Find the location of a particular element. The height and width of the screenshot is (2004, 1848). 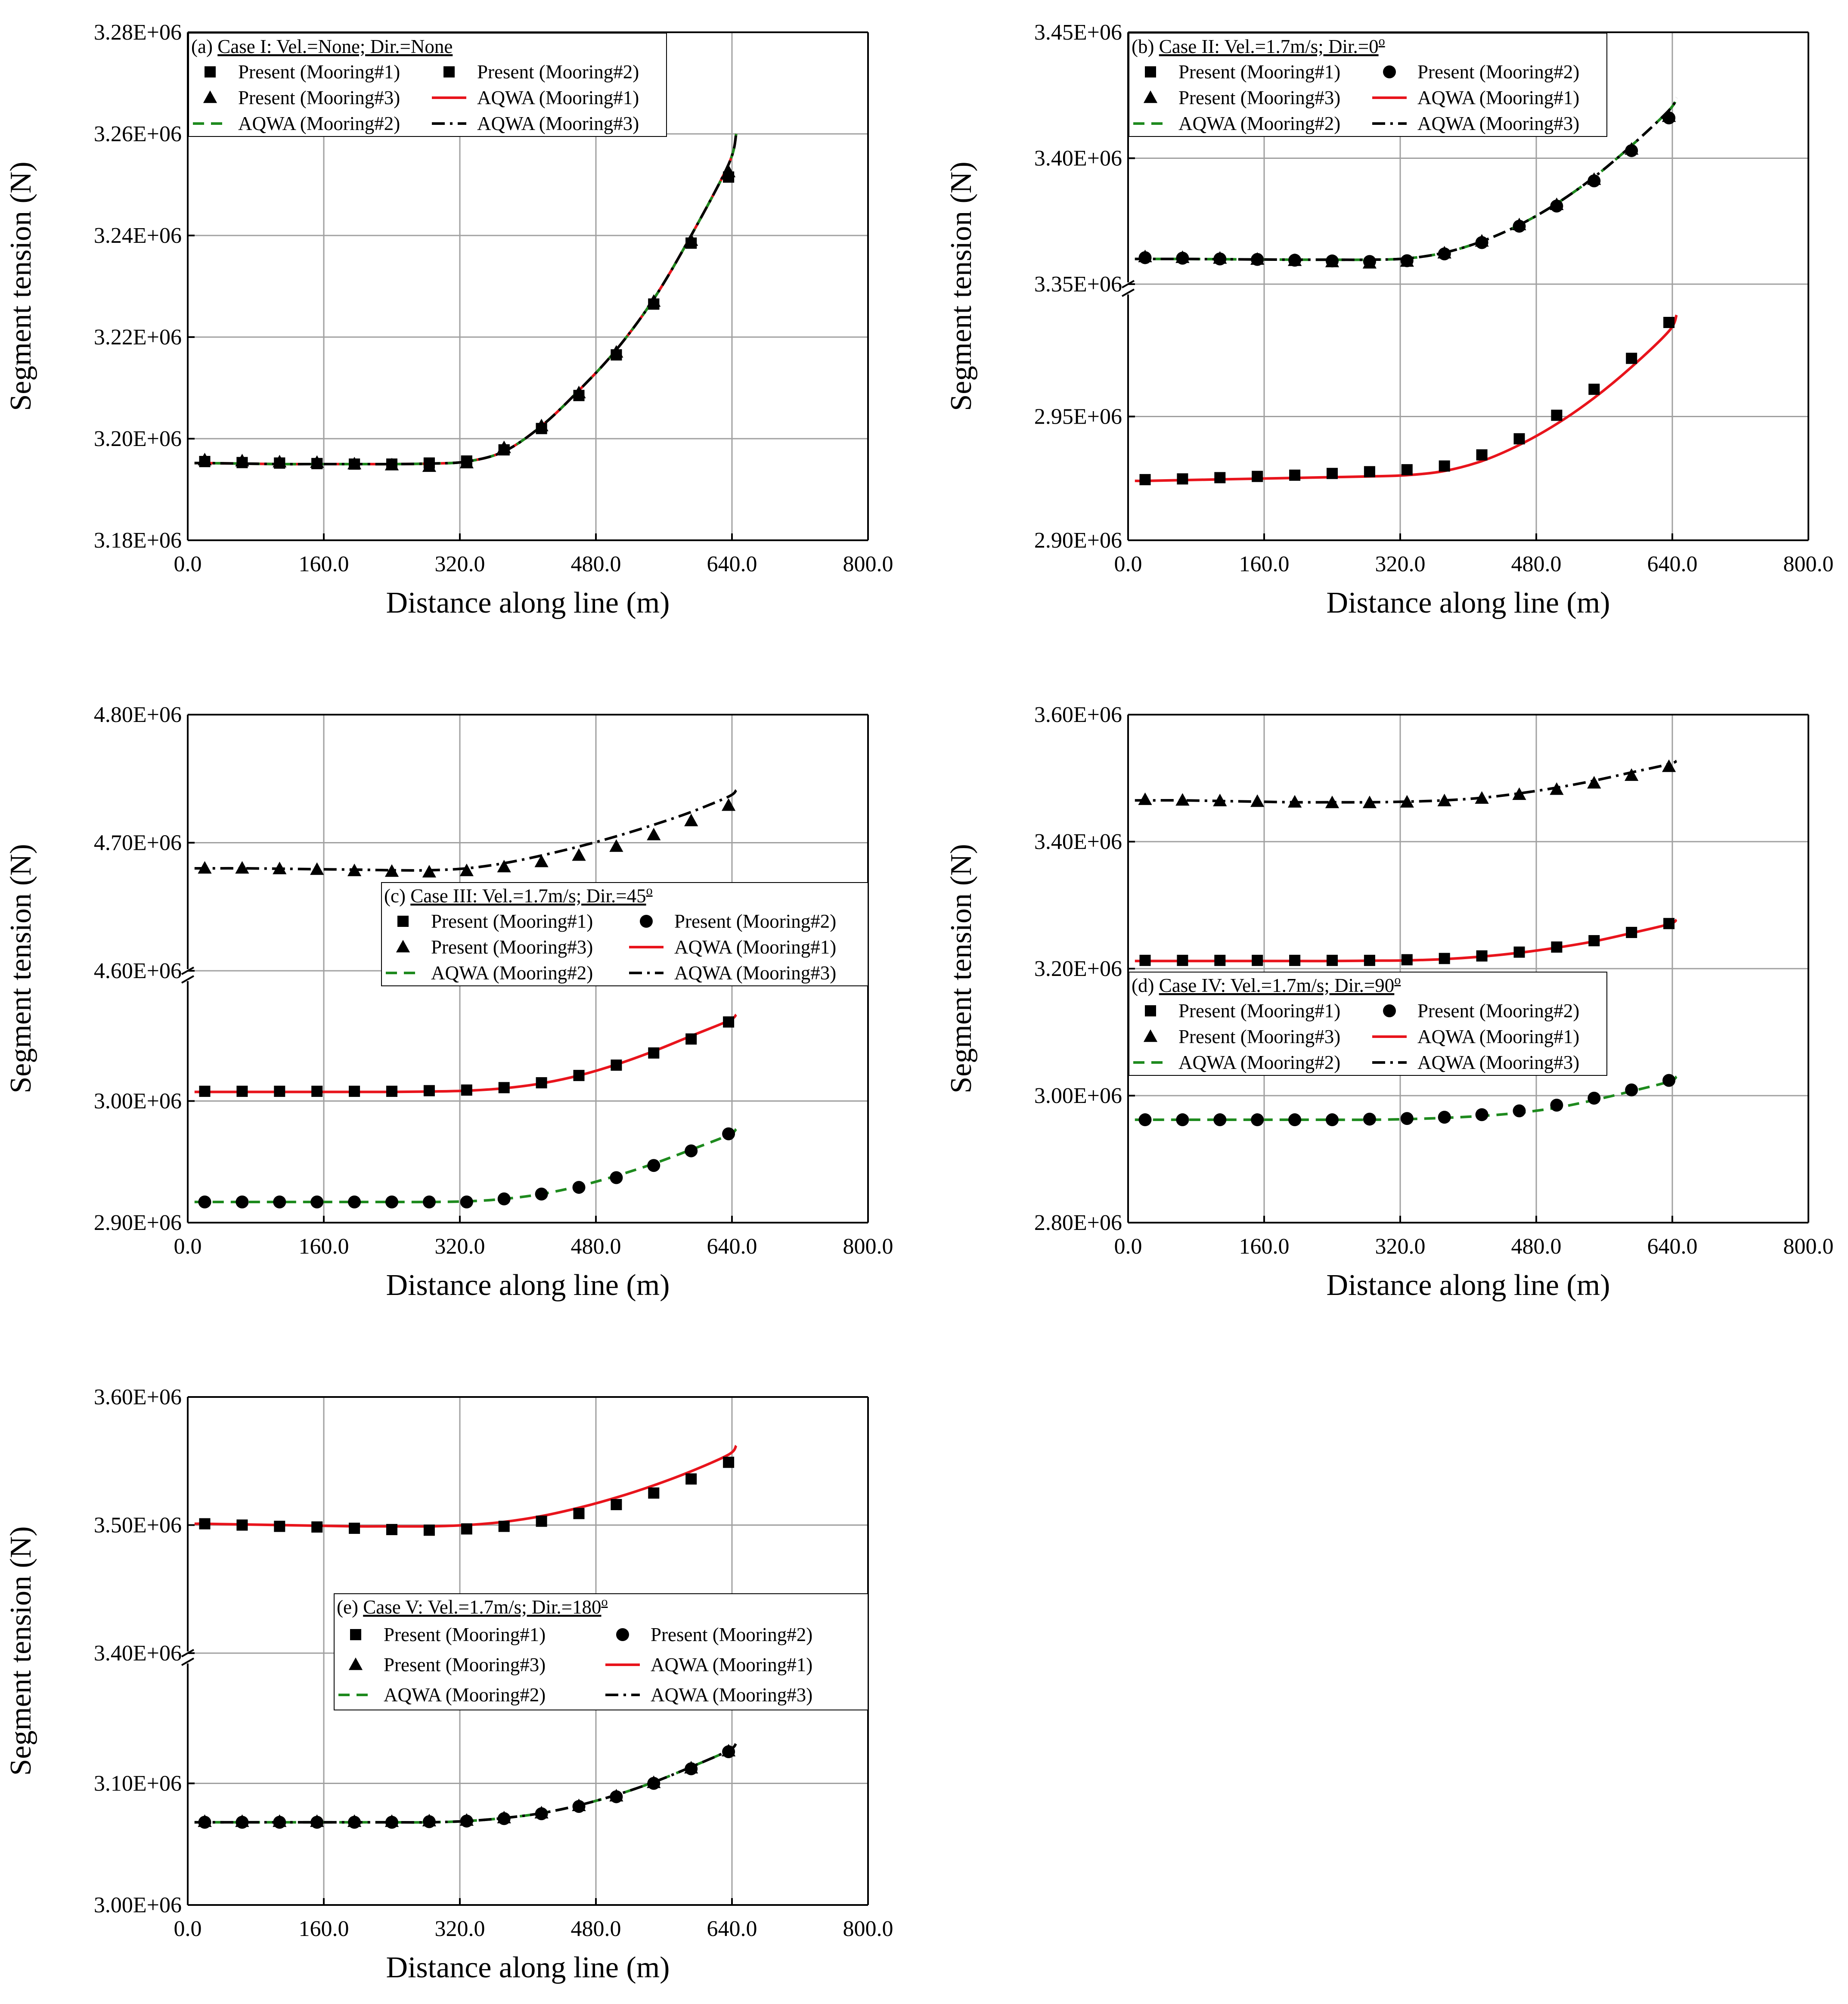

y-tick-label: 3.40E+06 is located at coordinates (1078, 842).